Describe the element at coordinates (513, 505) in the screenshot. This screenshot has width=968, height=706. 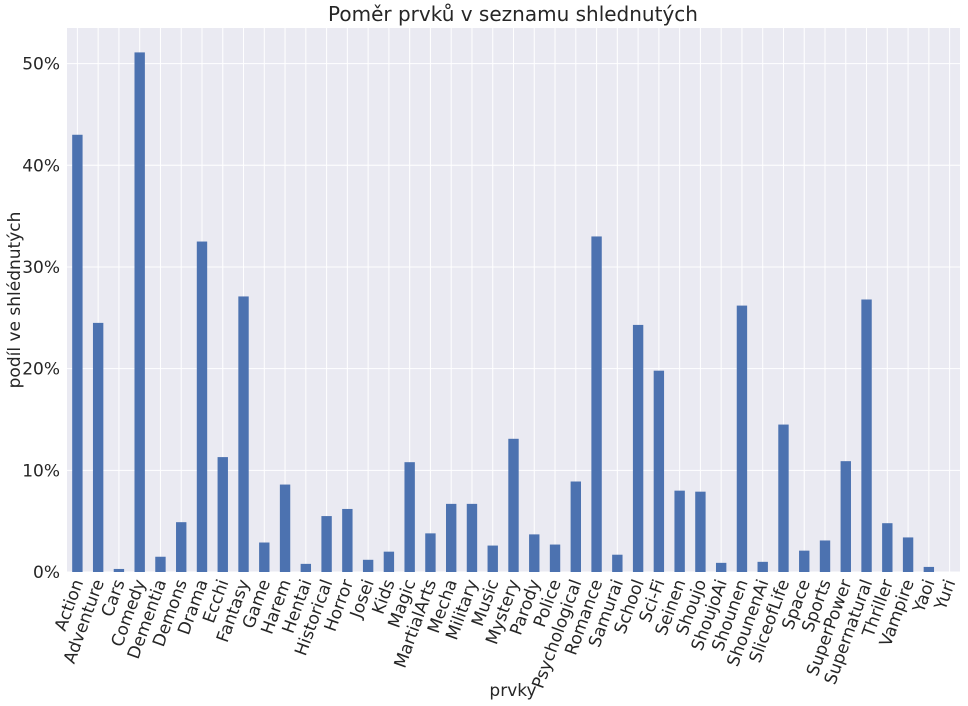
I see `bar-mystery` at that location.